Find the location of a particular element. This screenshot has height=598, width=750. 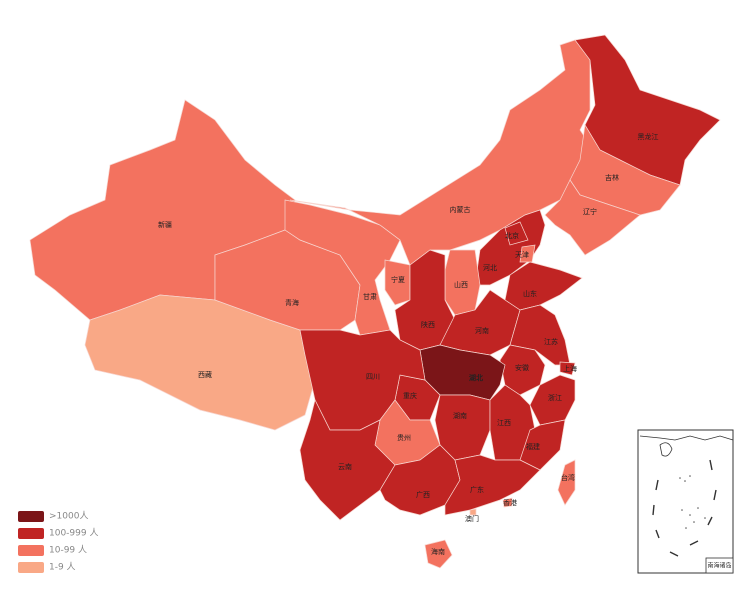

province-label: 上海 is located at coordinates (570, 368).